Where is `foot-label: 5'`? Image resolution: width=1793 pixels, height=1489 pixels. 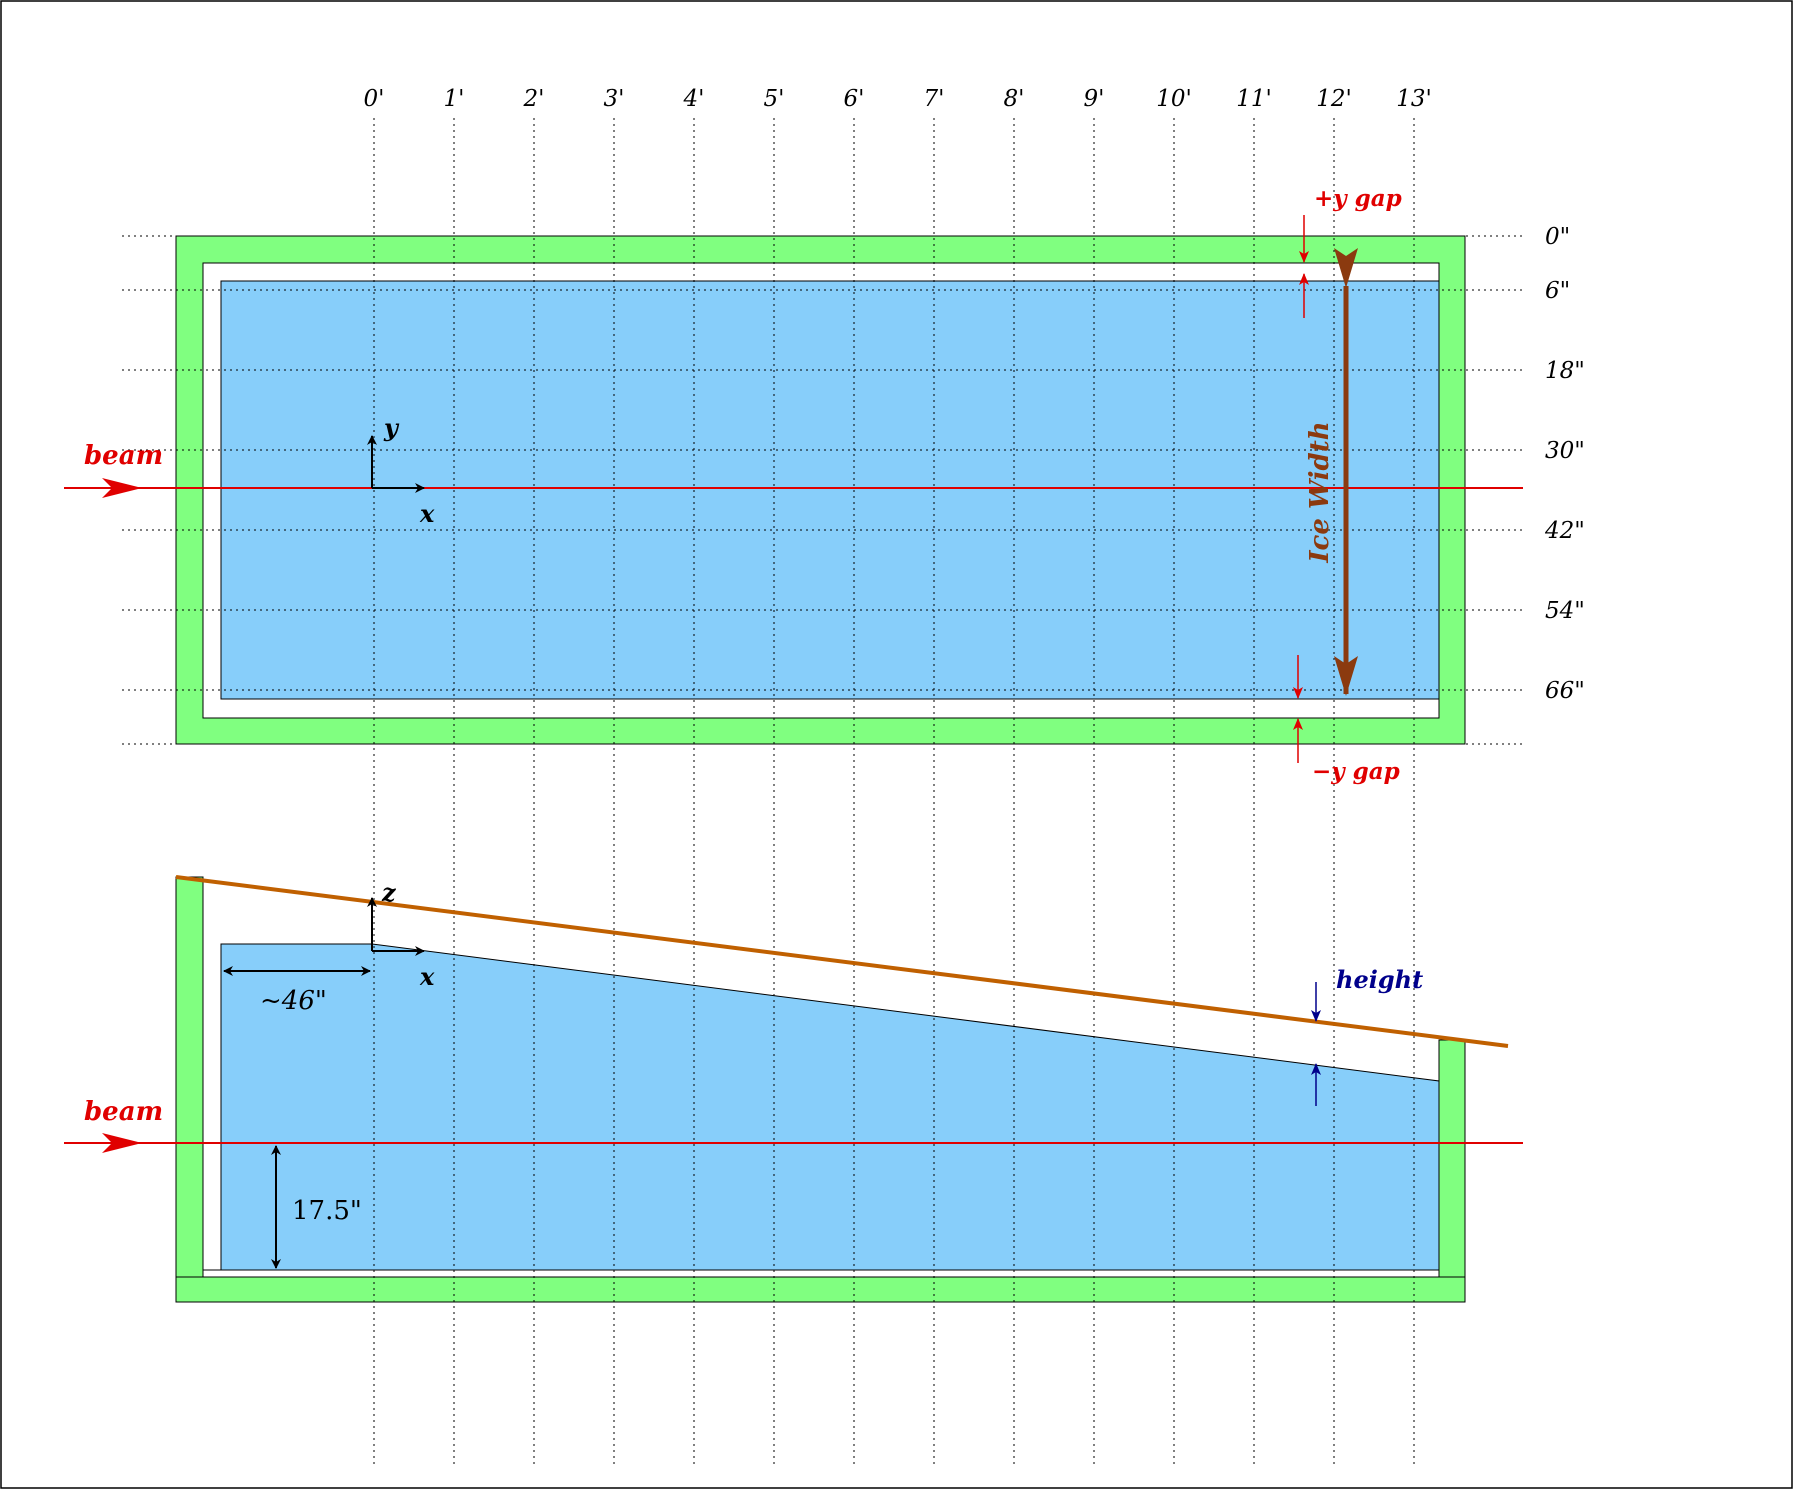
foot-label: 5' is located at coordinates (774, 99).